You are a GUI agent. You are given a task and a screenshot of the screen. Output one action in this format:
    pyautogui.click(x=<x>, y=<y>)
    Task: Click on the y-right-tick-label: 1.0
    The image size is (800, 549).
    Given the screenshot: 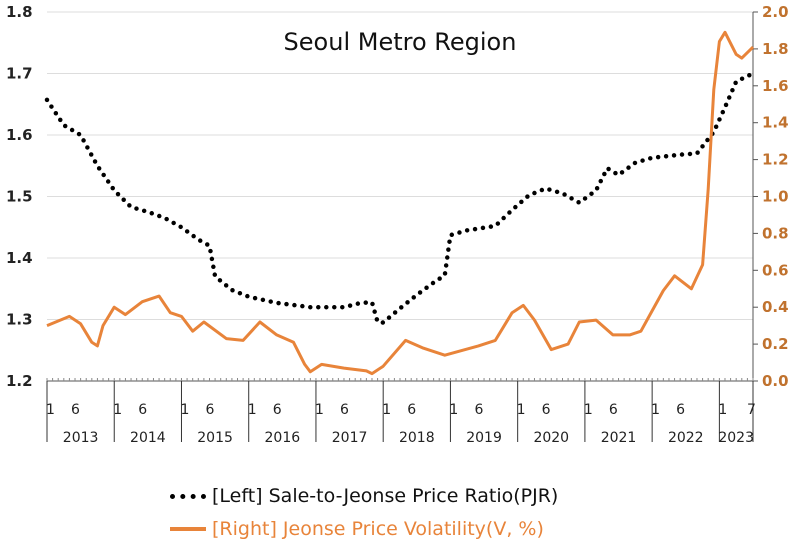 What is the action you would take?
    pyautogui.click(x=775, y=197)
    